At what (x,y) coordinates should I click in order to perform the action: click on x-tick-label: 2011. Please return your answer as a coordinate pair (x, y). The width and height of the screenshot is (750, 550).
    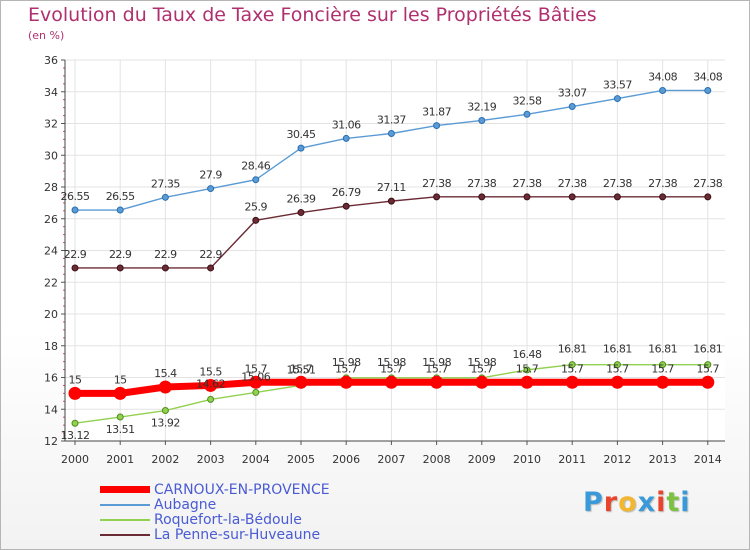
    Looking at the image, I should click on (572, 459).